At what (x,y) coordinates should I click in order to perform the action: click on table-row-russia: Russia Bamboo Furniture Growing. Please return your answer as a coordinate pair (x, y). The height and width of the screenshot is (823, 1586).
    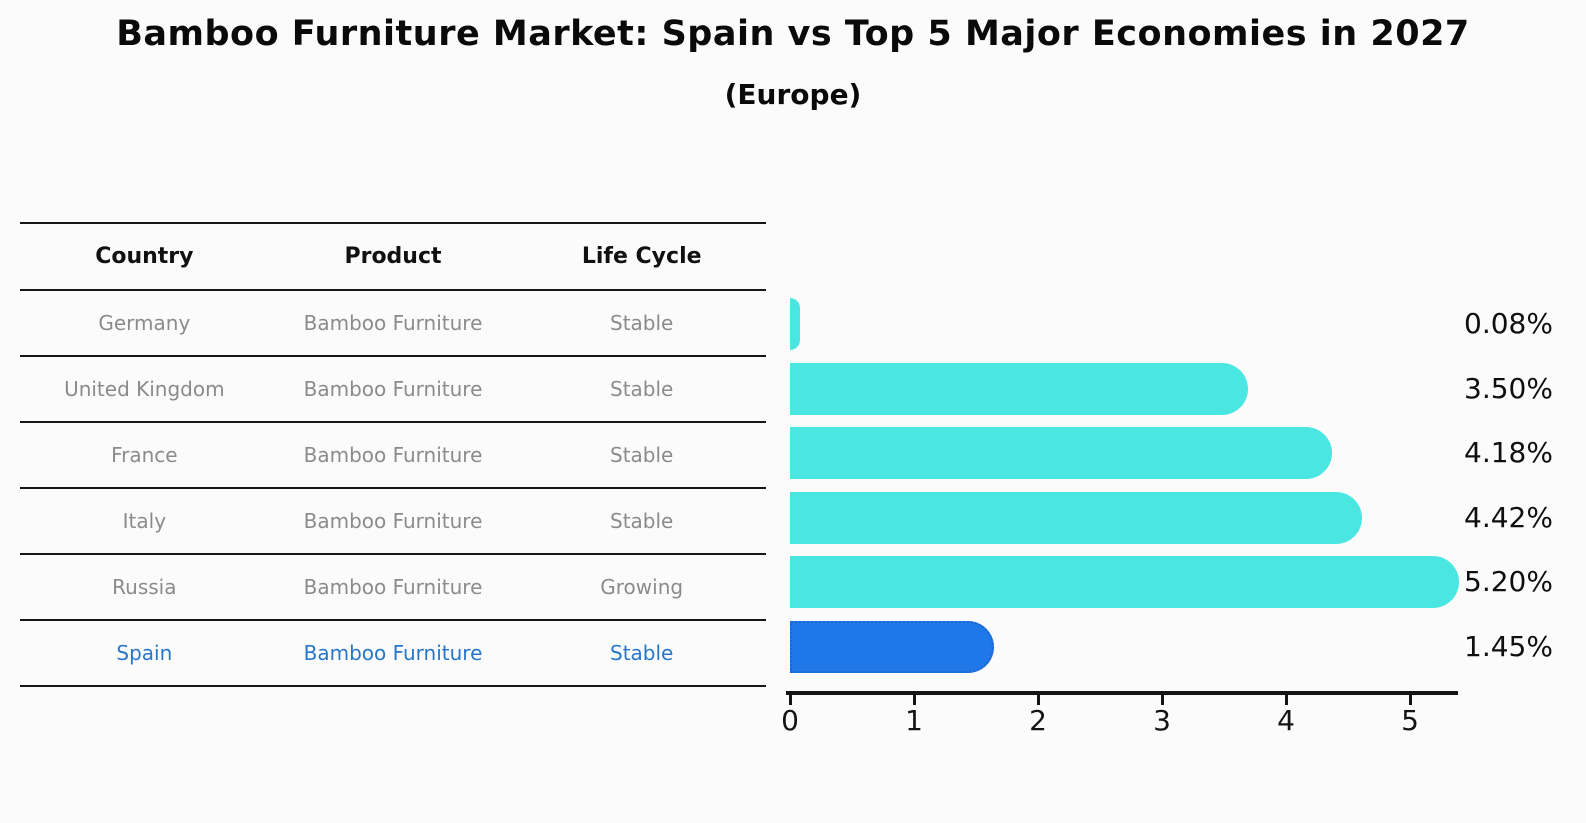
    Looking at the image, I should click on (393, 588).